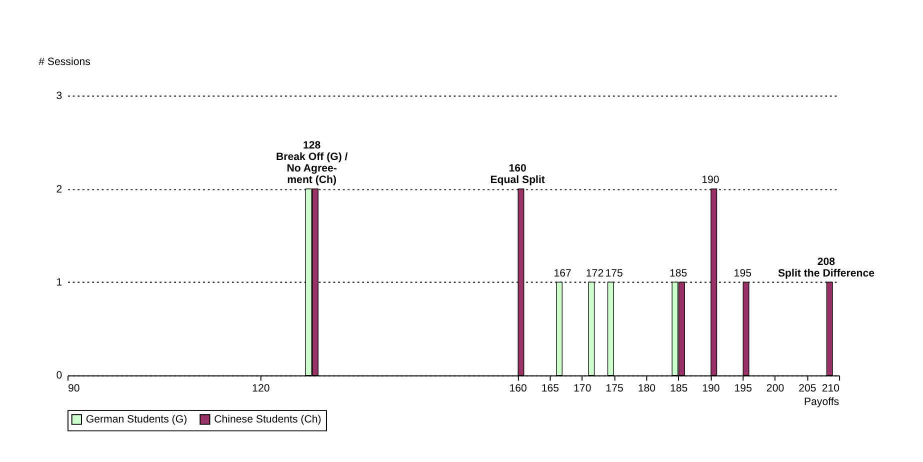 This screenshot has width=923, height=462. What do you see at coordinates (518, 388) in the screenshot?
I see `x-tick-label: 160` at bounding box center [518, 388].